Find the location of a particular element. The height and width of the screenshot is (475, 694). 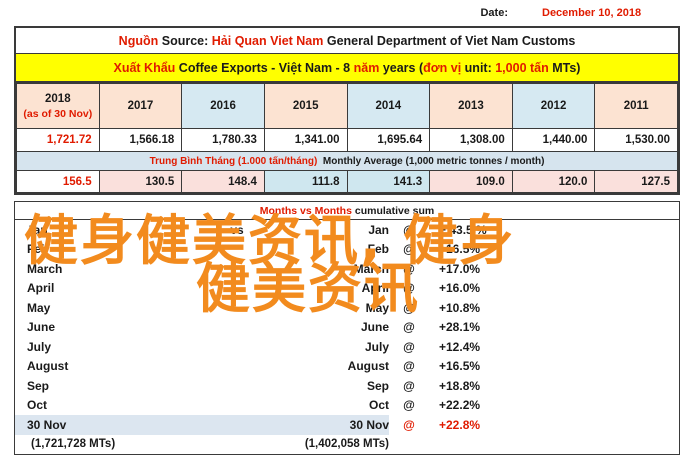

annual-value-cell: 1,530.00 is located at coordinates (636, 140).